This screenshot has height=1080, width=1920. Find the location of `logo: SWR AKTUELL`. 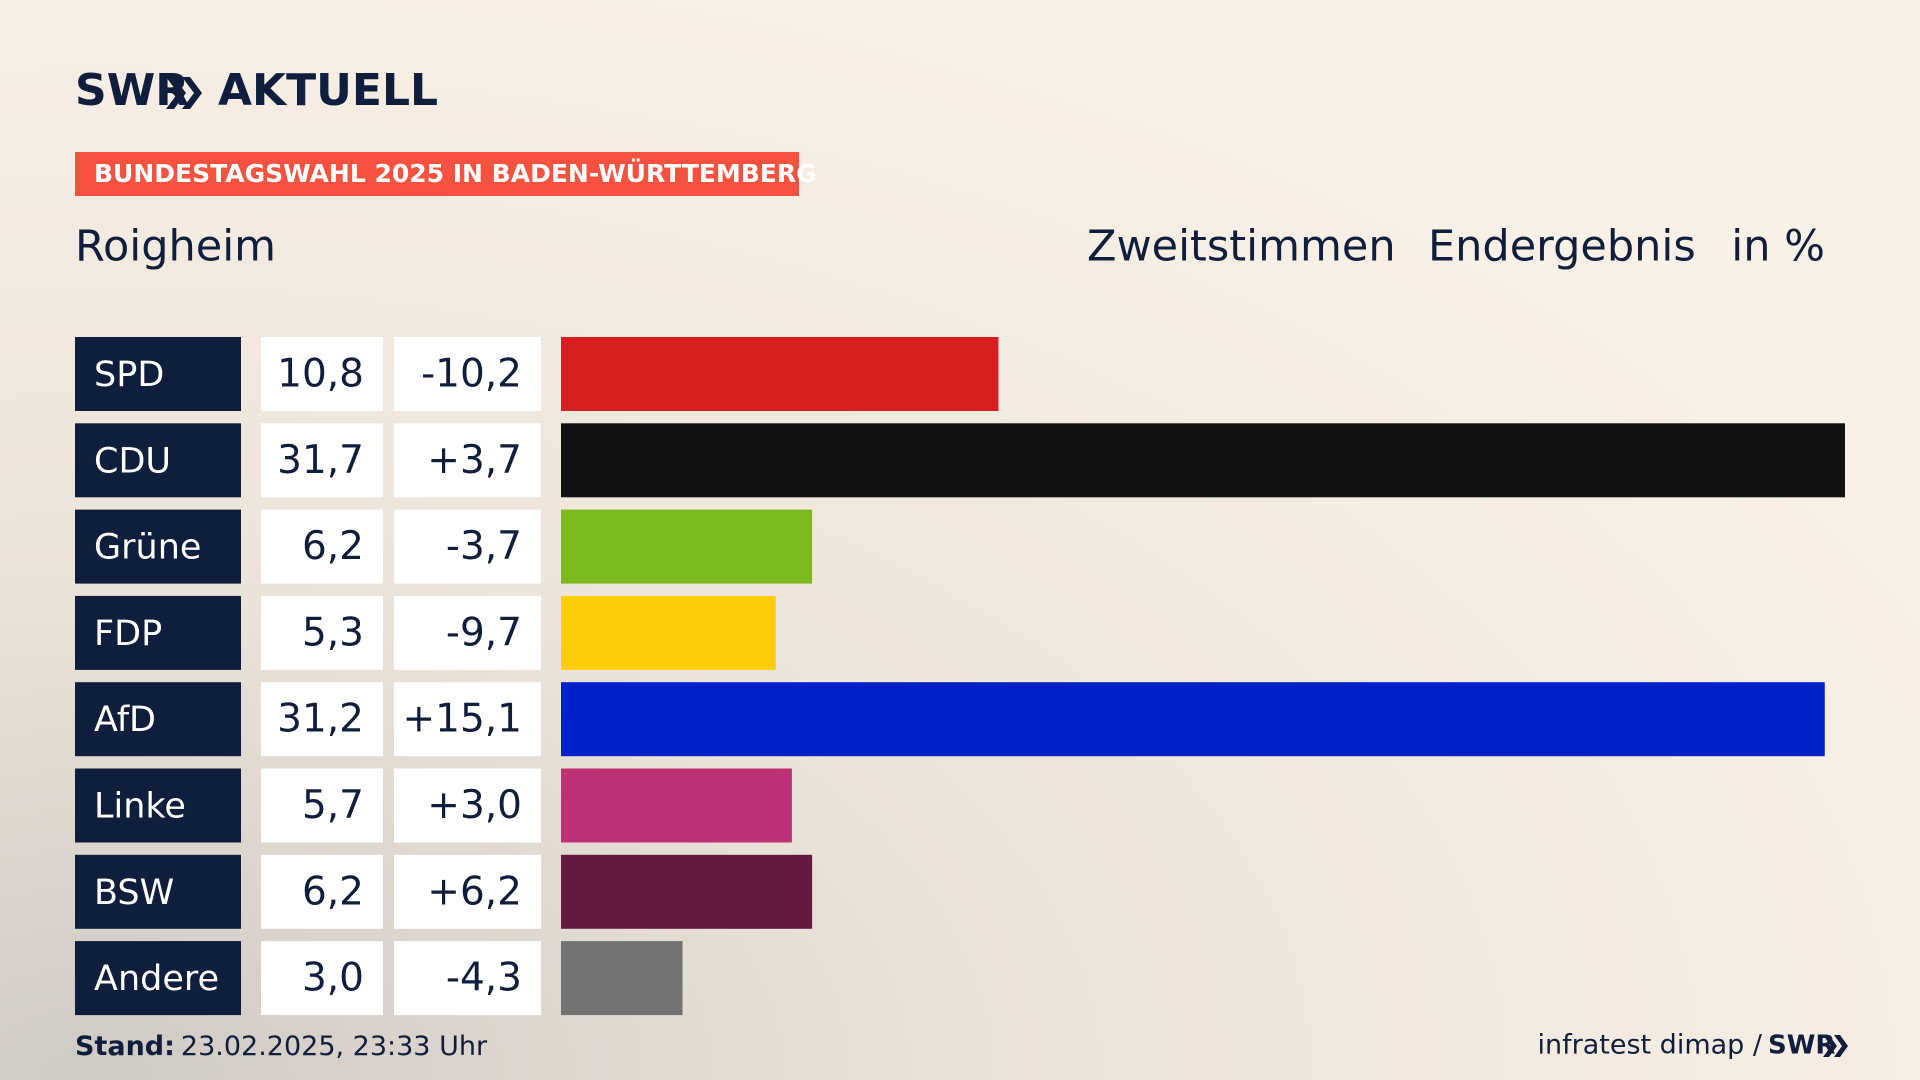

logo: SWR AKTUELL is located at coordinates (256, 90).